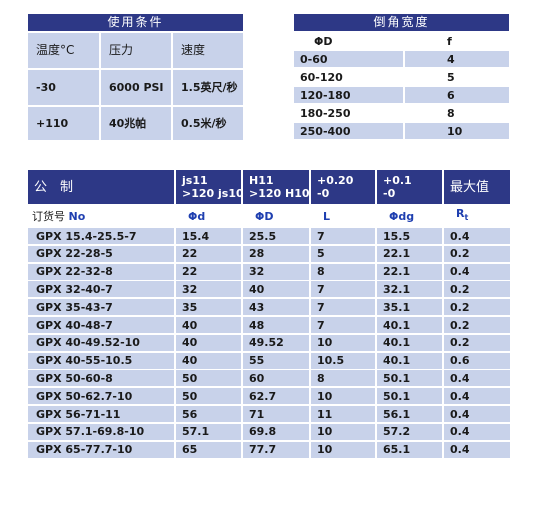  I want to click on cell-text: 6000 PSI, so click(136, 87).